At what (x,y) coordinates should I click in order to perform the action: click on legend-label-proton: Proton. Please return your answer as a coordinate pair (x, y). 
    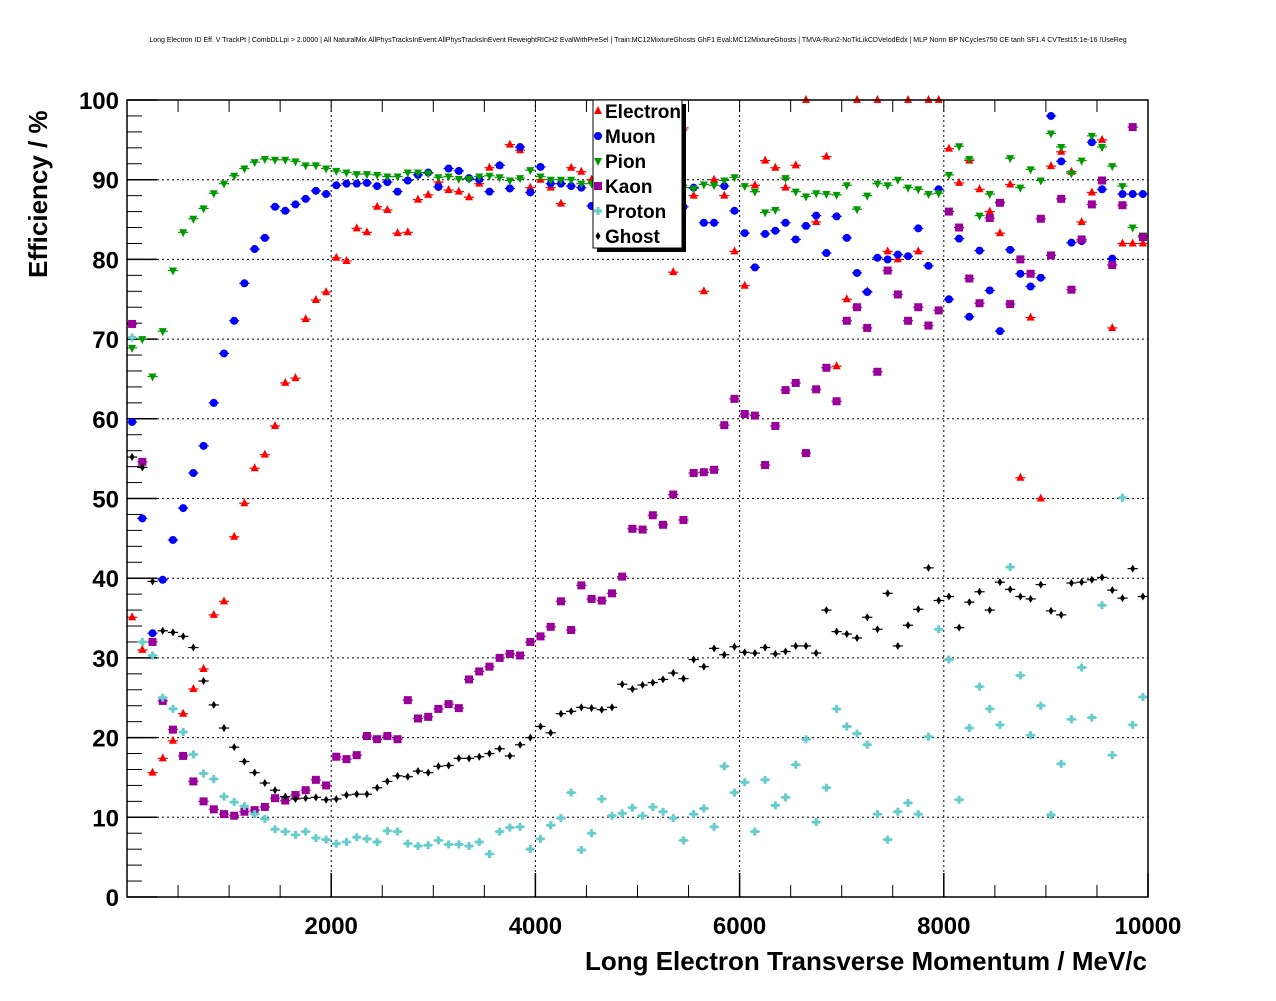
    Looking at the image, I should click on (635, 212).